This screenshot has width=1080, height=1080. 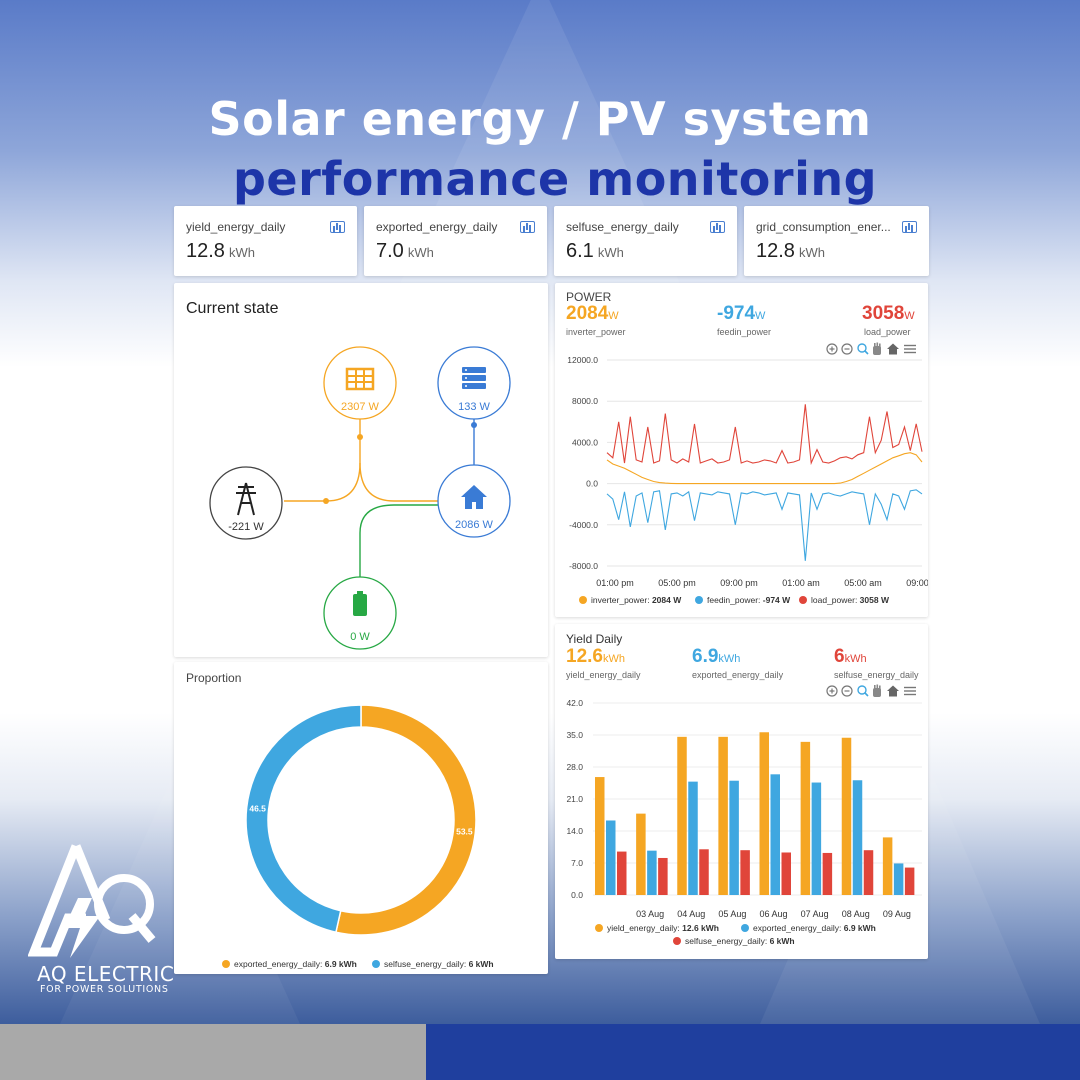 I want to click on stat-card-exported: exported_energy_daily 7.0 kWh, so click(x=455, y=241).